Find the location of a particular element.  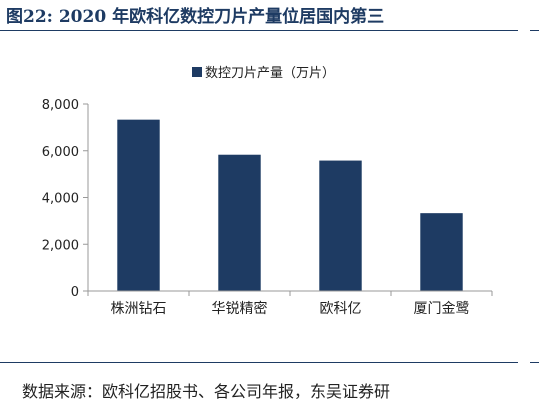

legend-swatch is located at coordinates (197, 72).